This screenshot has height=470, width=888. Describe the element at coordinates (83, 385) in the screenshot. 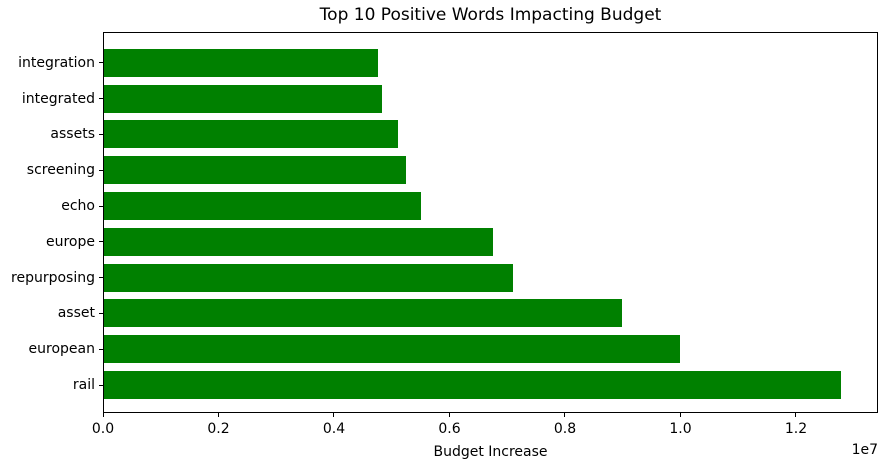

I see `y-tick-label: rail` at that location.